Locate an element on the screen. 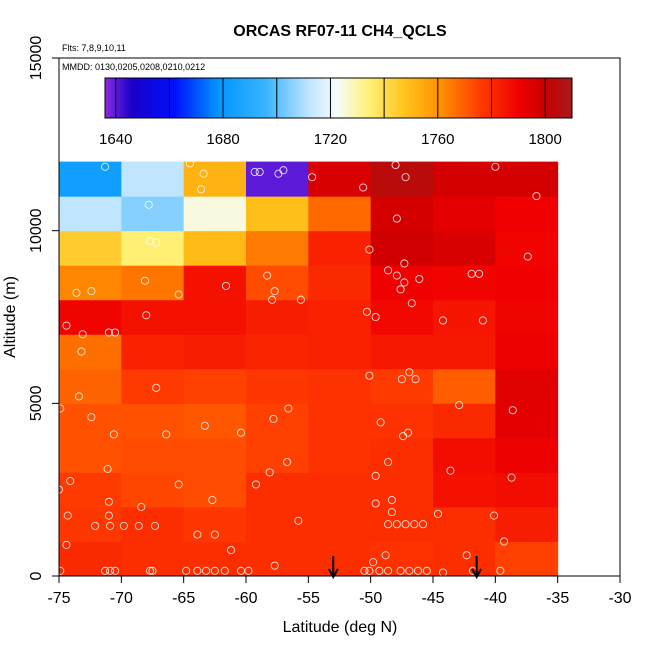 This screenshot has height=650, width=650. x-tick-label: -60 is located at coordinates (245, 598).